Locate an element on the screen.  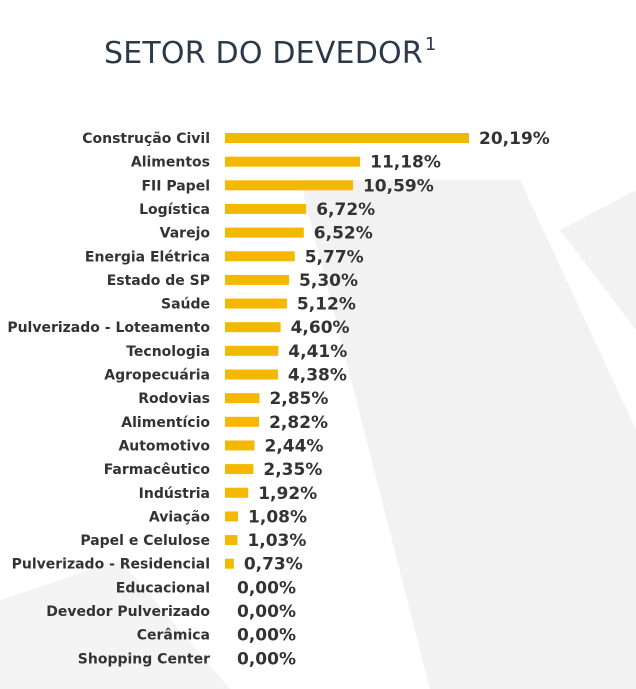
category-label: Indústria is located at coordinates (174, 494).